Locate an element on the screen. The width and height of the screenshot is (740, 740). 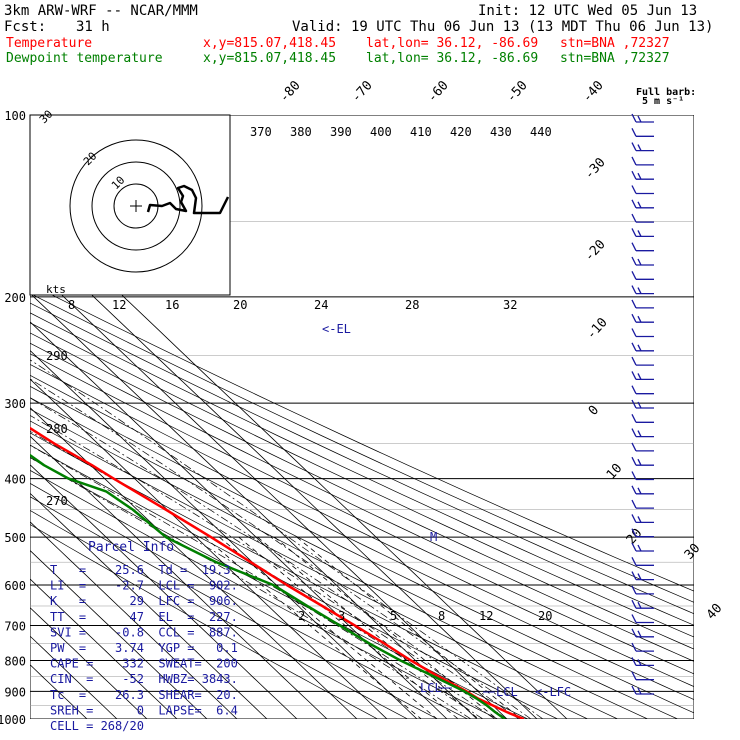
isotherm-tick-label: 0 is located at coordinates (594, 411).